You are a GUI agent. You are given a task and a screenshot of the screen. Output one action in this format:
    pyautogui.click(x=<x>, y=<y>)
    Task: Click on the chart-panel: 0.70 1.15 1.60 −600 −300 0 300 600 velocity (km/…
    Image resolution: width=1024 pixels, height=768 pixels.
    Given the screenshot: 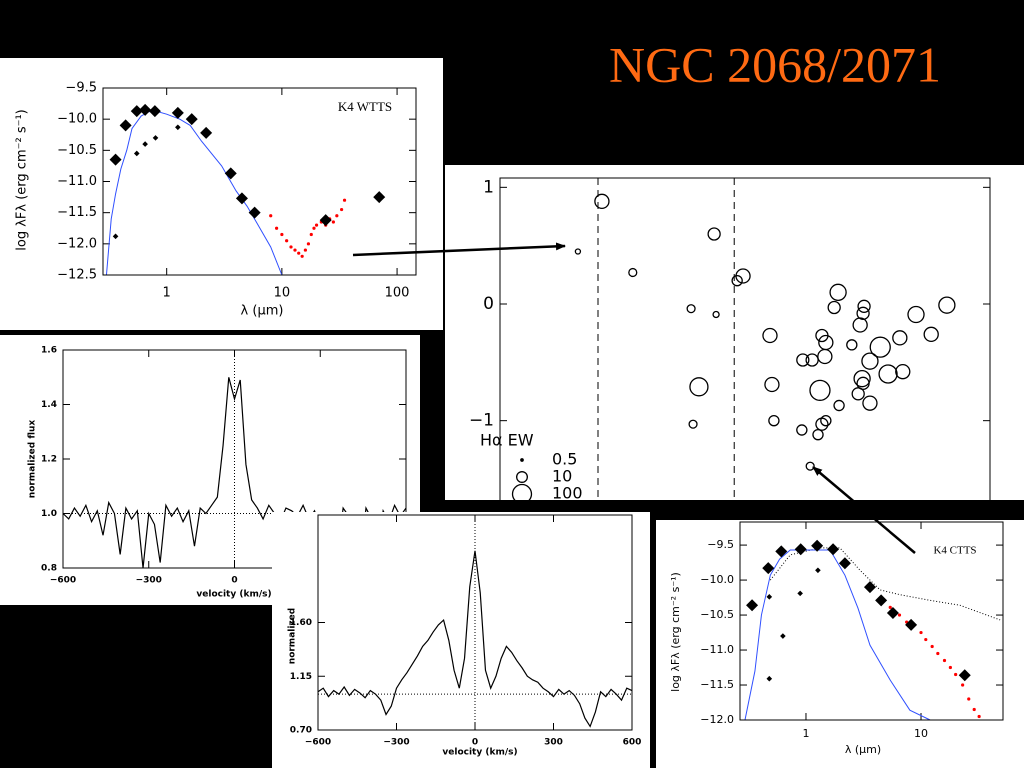 What is the action you would take?
    pyautogui.click(x=461, y=640)
    